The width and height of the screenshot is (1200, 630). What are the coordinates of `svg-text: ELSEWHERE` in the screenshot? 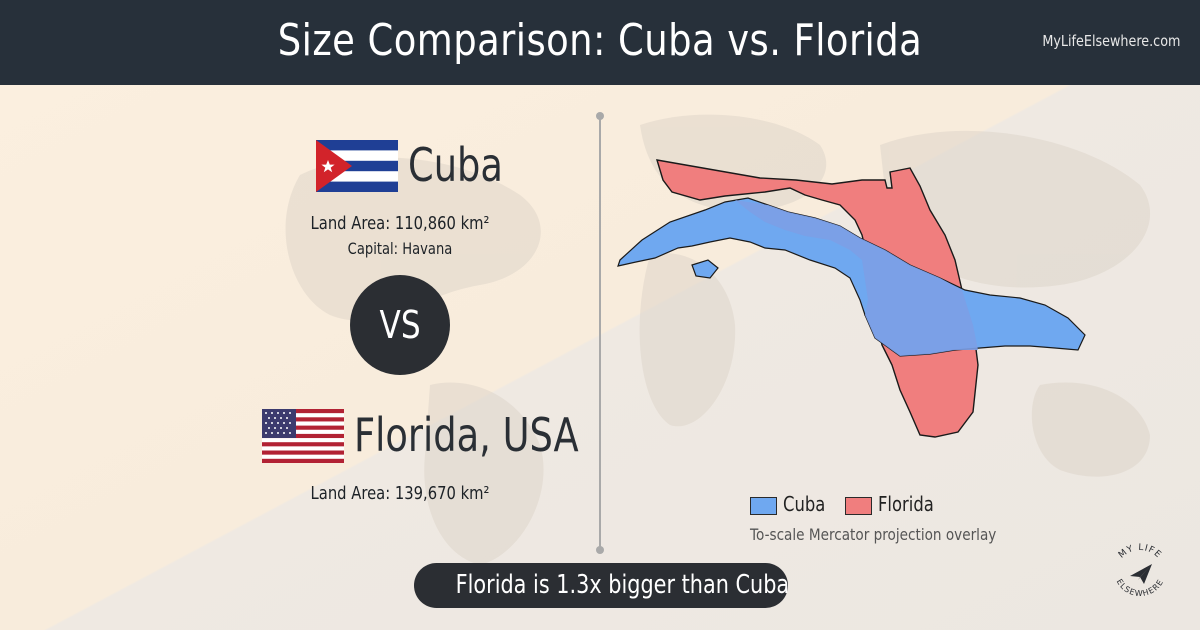 It's located at (1140, 587).